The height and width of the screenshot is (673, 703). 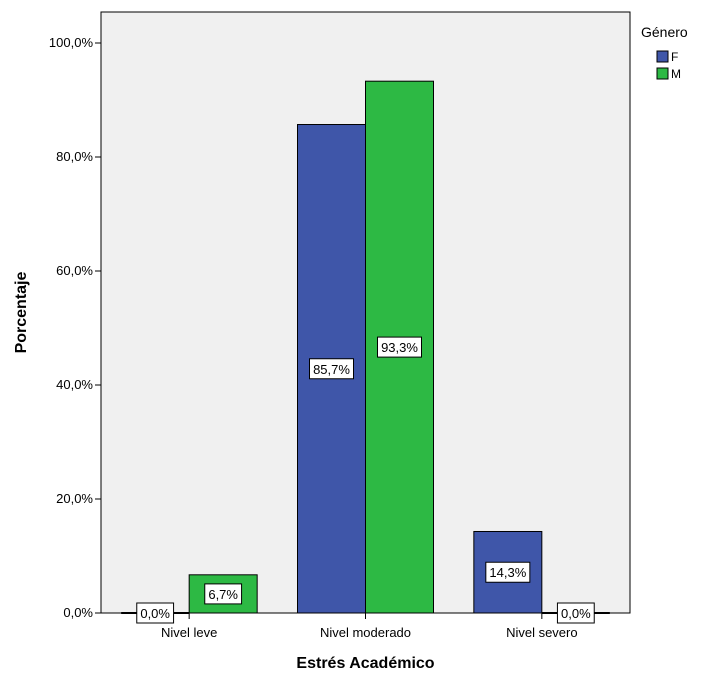 What do you see at coordinates (71, 42) in the screenshot?
I see `y-tick-label: 100,0%` at bounding box center [71, 42].